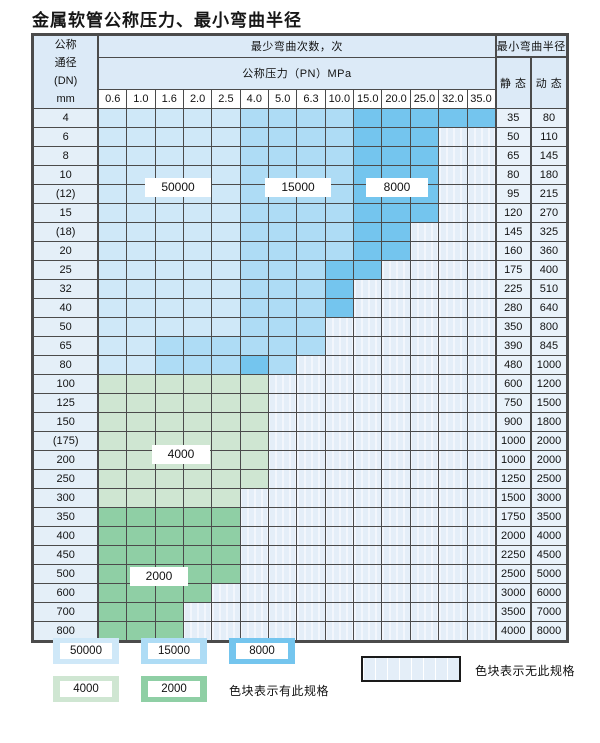 Image resolution: width=600 pixels, height=743 pixels. I want to click on cell-dn6-pn32.0, so click(453, 137).